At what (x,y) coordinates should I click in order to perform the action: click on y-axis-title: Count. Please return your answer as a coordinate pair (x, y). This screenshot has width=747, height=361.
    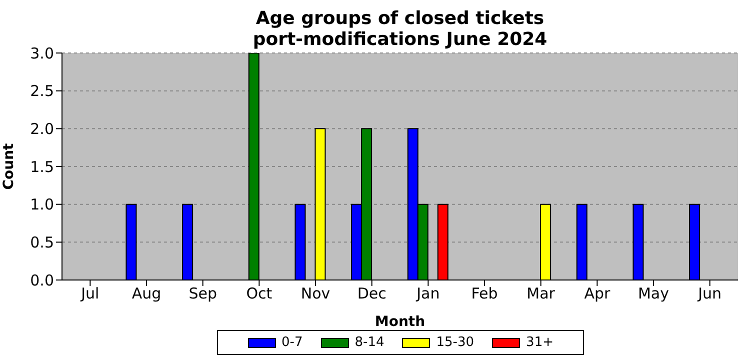
    Looking at the image, I should click on (8, 166).